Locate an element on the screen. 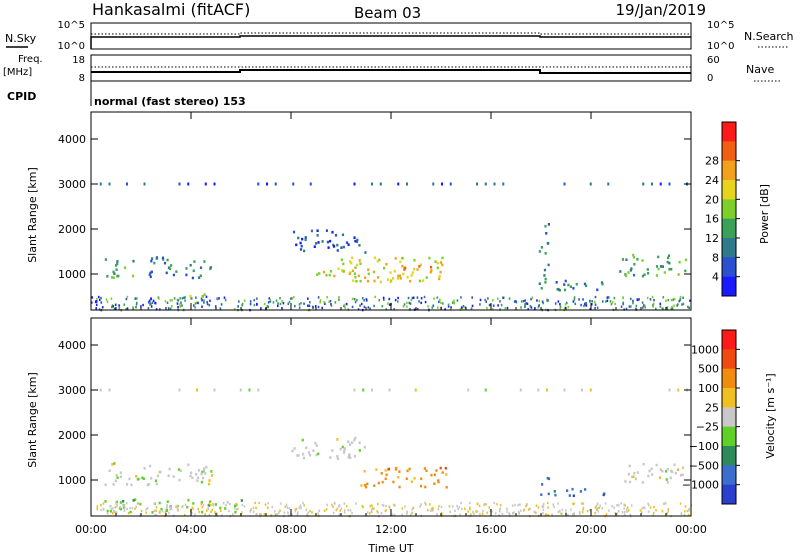 The width and height of the screenshot is (800, 554). colorbar-tick-label: −500 is located at coordinates (704, 465).